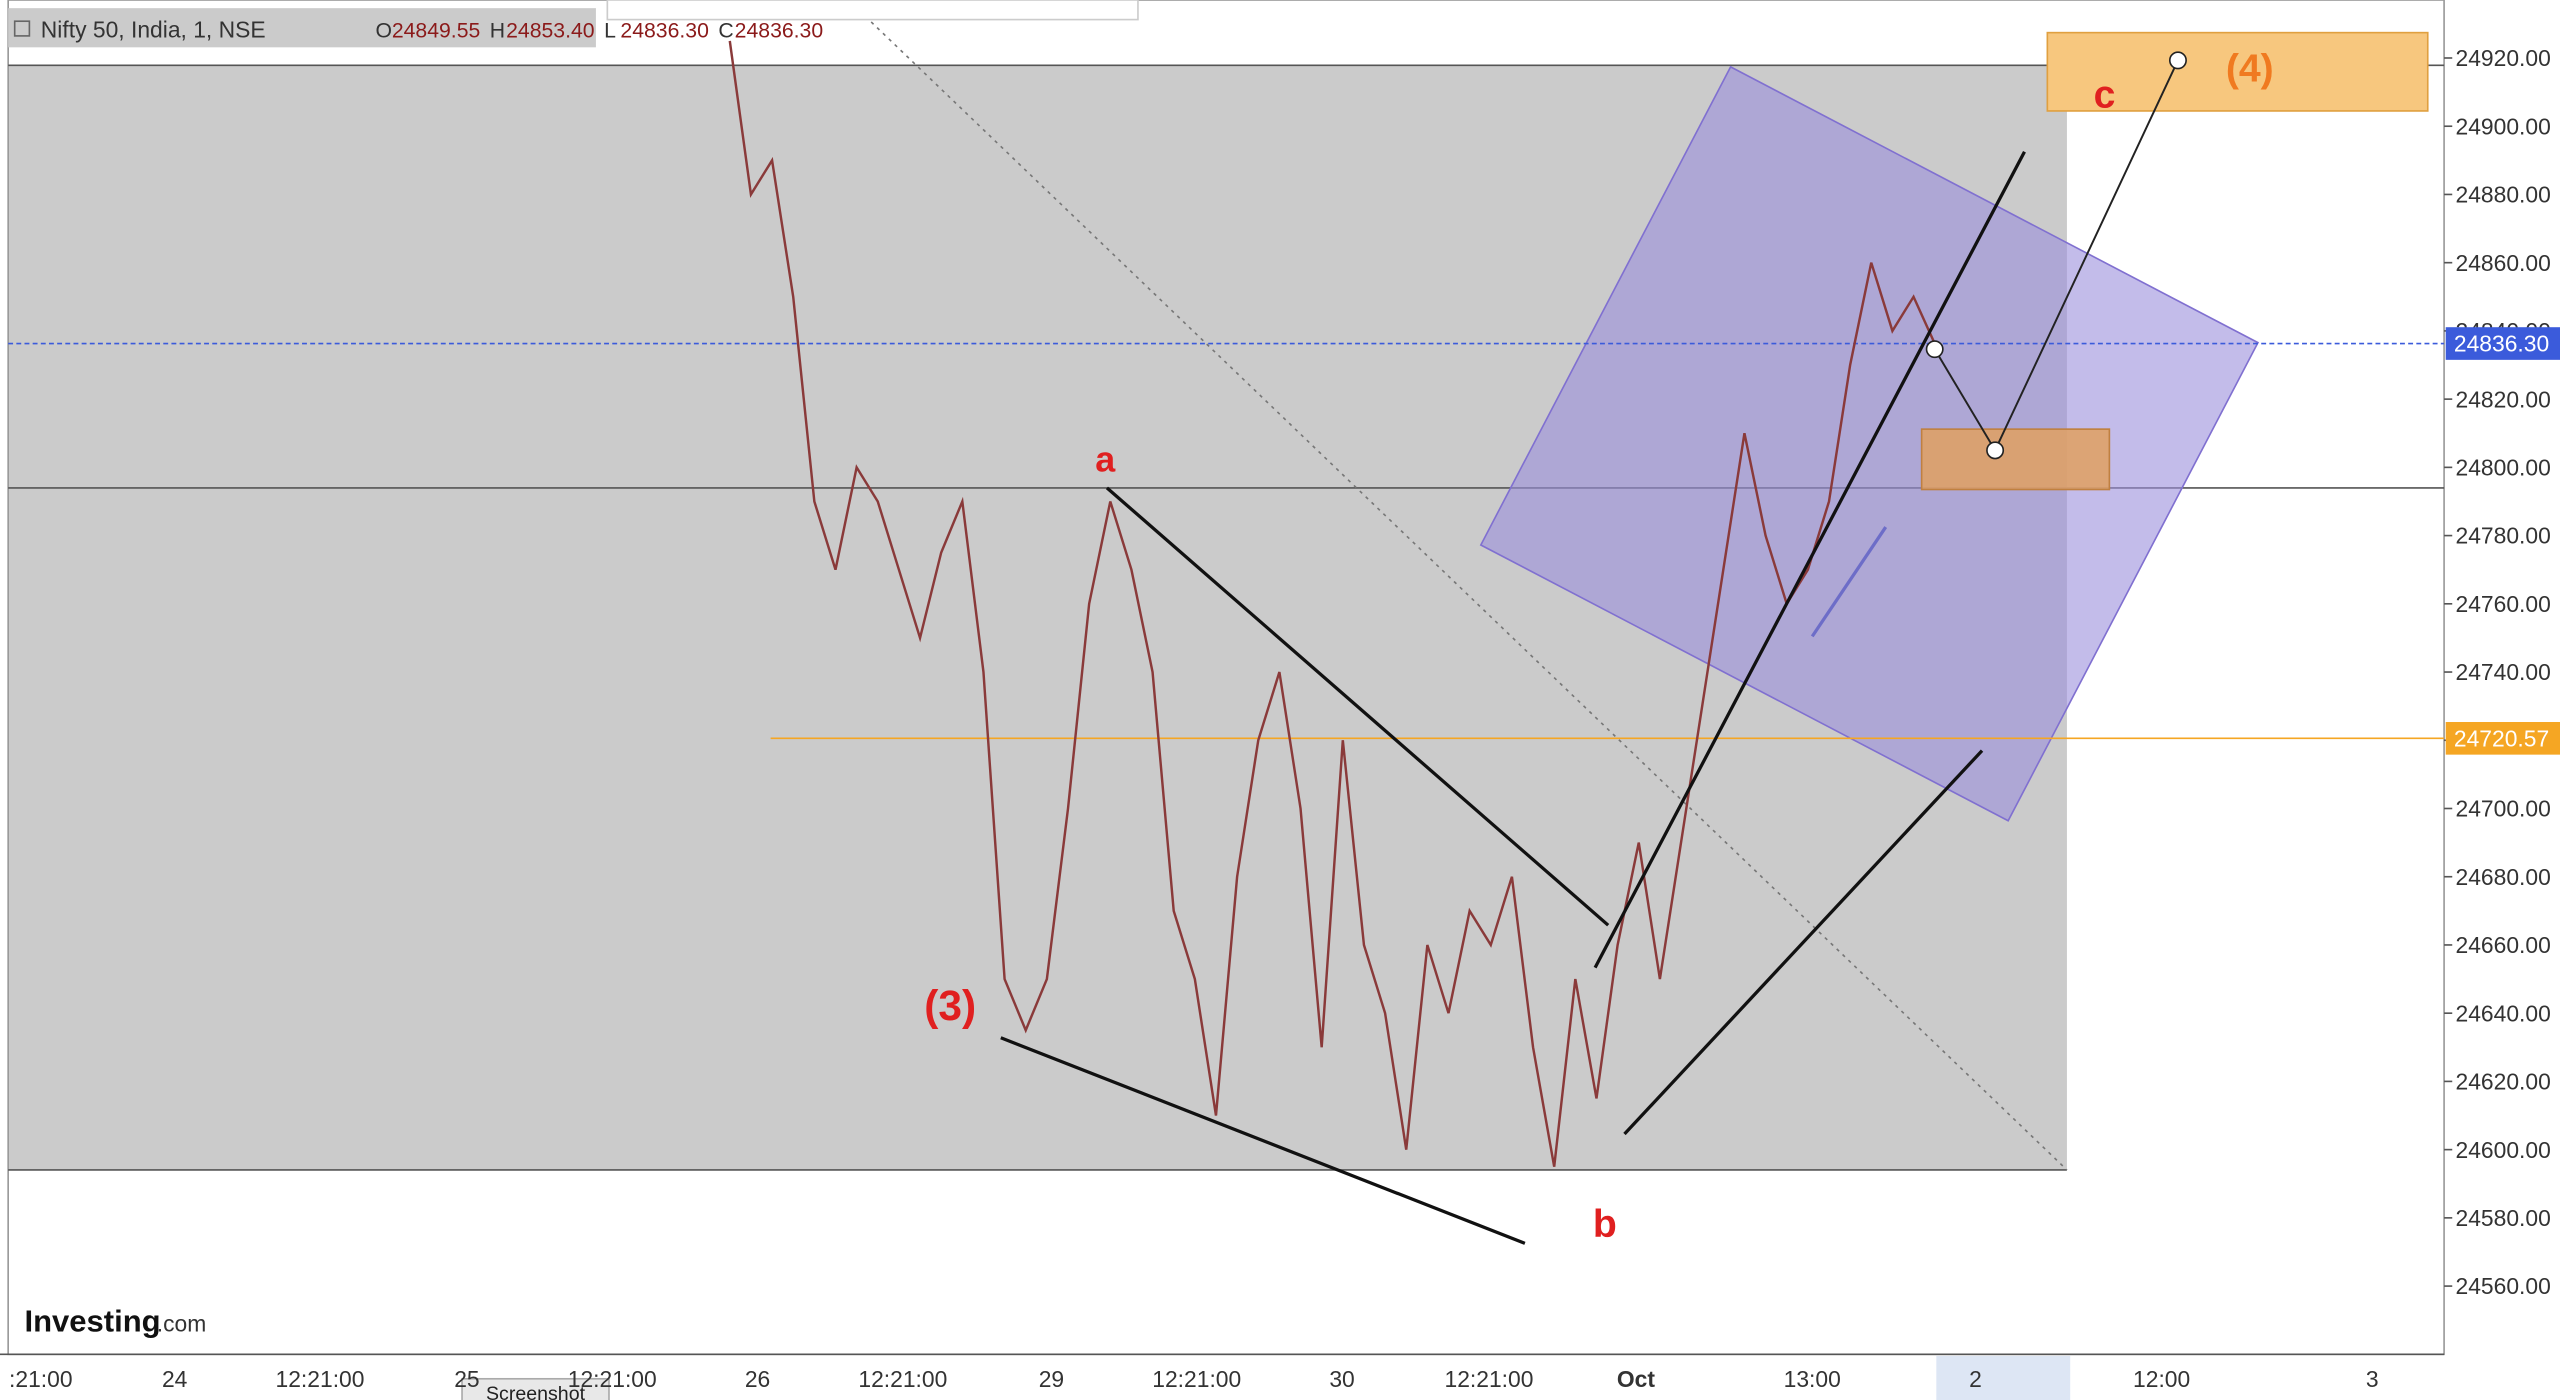 The height and width of the screenshot is (1400, 2560). What do you see at coordinates (600, 31) in the screenshot?
I see `ohlc: O 24849.55 H 24853.40 L 24836.30 C 24836.30` at bounding box center [600, 31].